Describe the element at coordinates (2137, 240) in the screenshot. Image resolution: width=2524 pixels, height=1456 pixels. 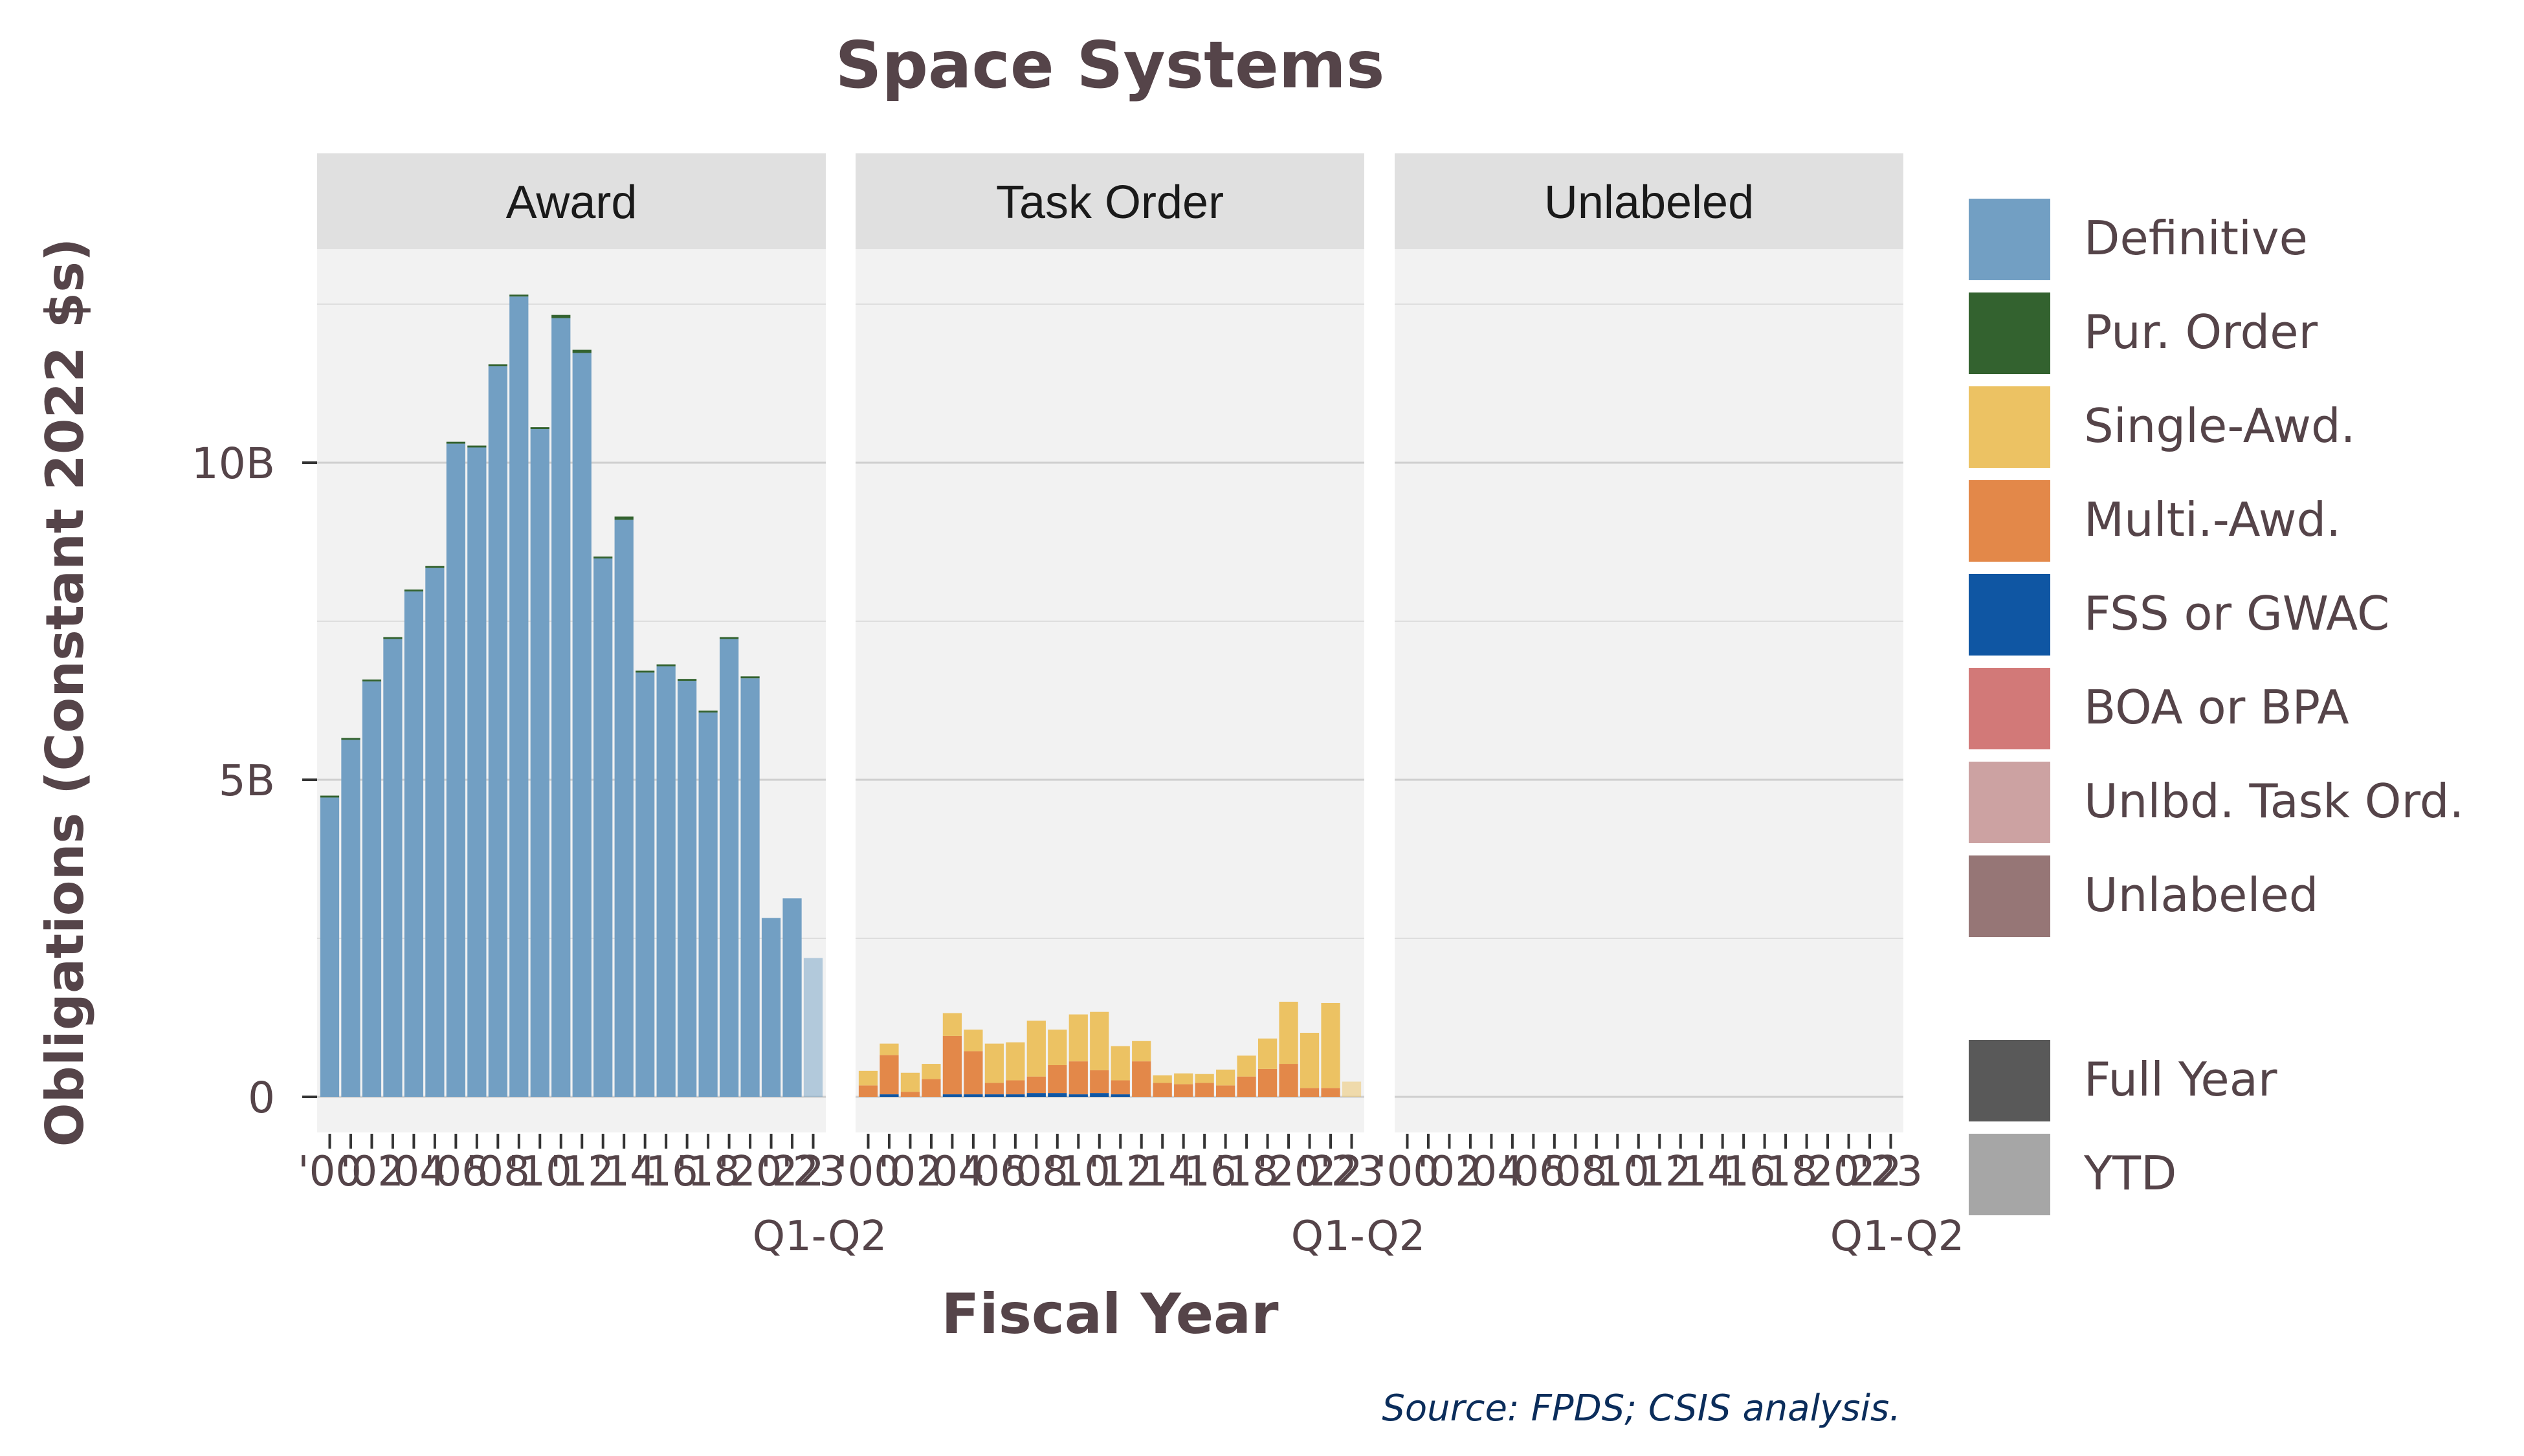
I see `legend-item-definitive: Definitive` at that location.